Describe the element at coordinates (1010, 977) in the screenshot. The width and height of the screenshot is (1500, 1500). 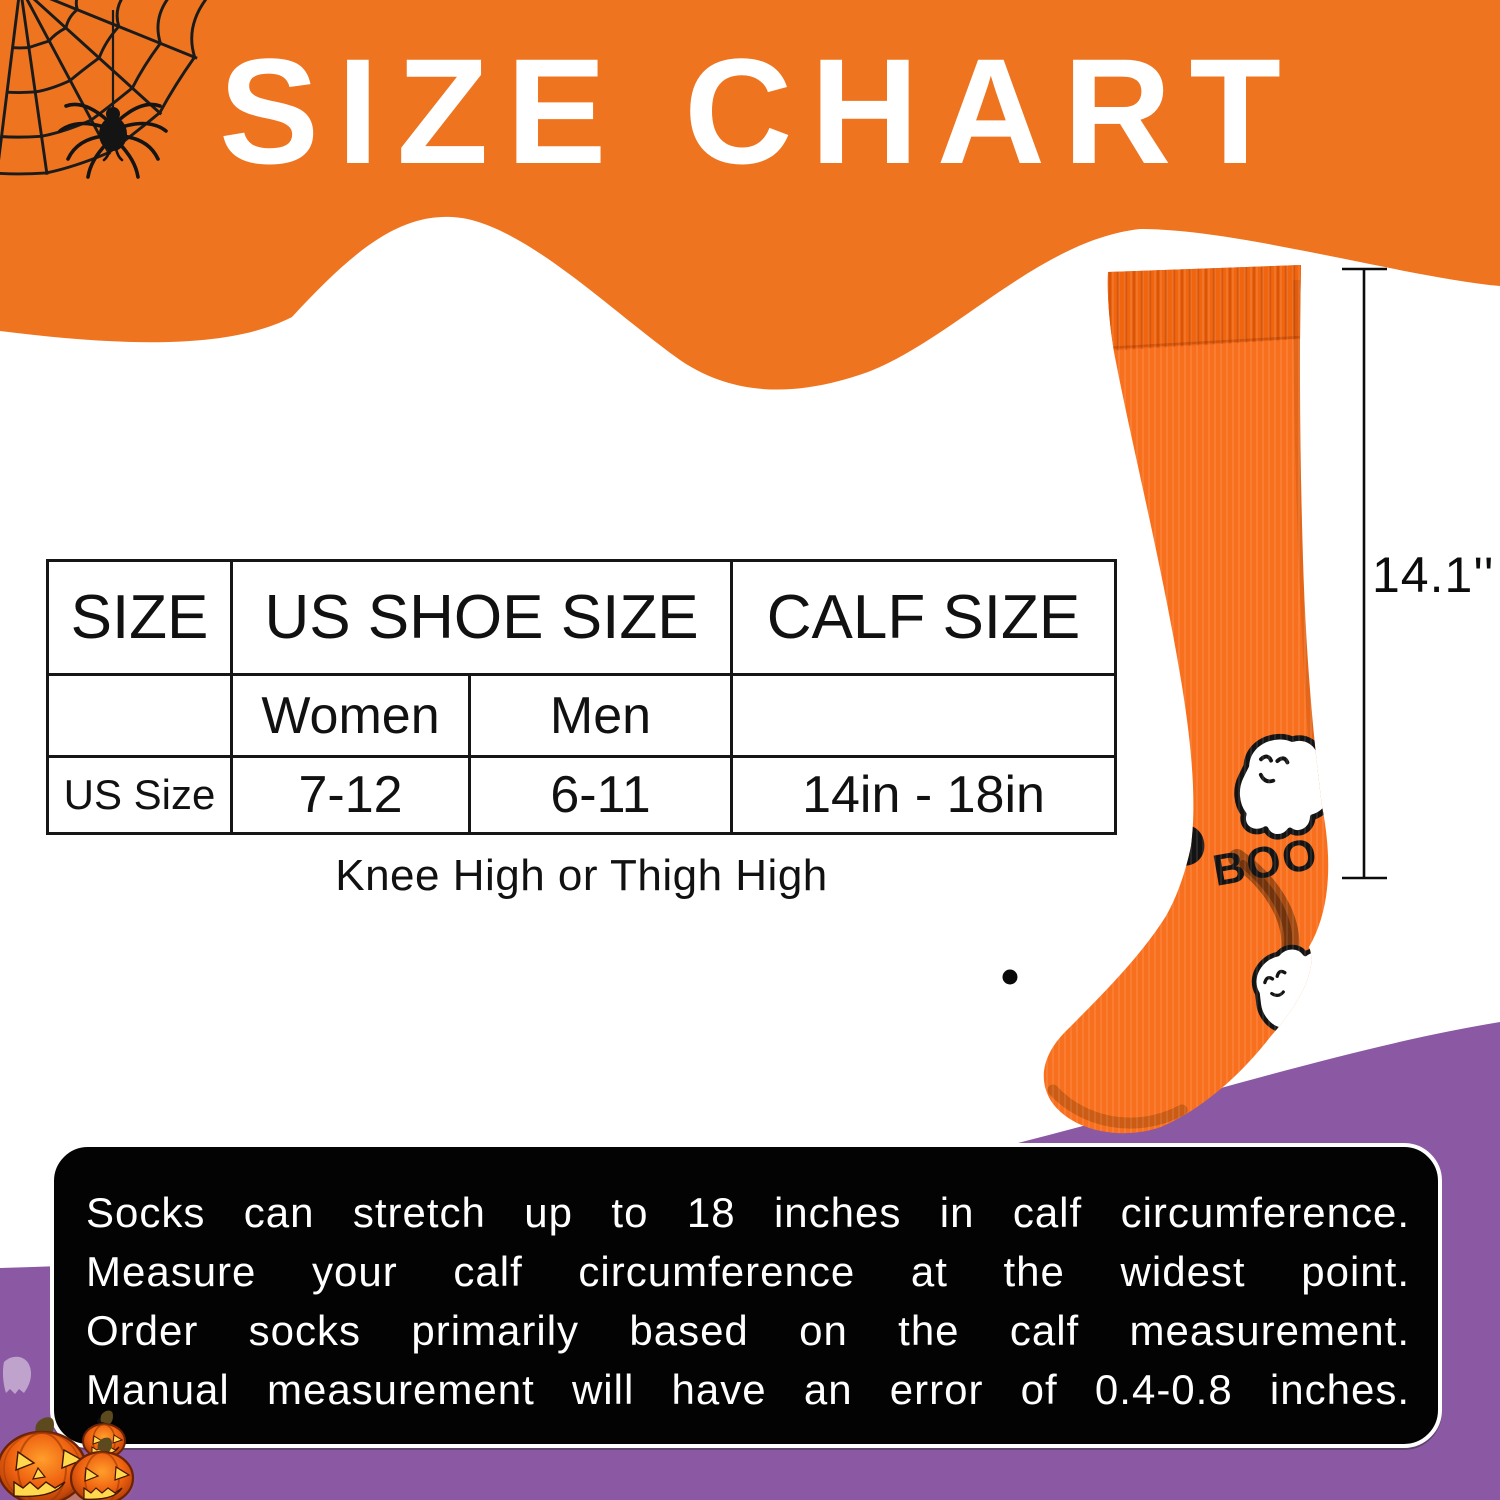
I see `dot-marker` at that location.